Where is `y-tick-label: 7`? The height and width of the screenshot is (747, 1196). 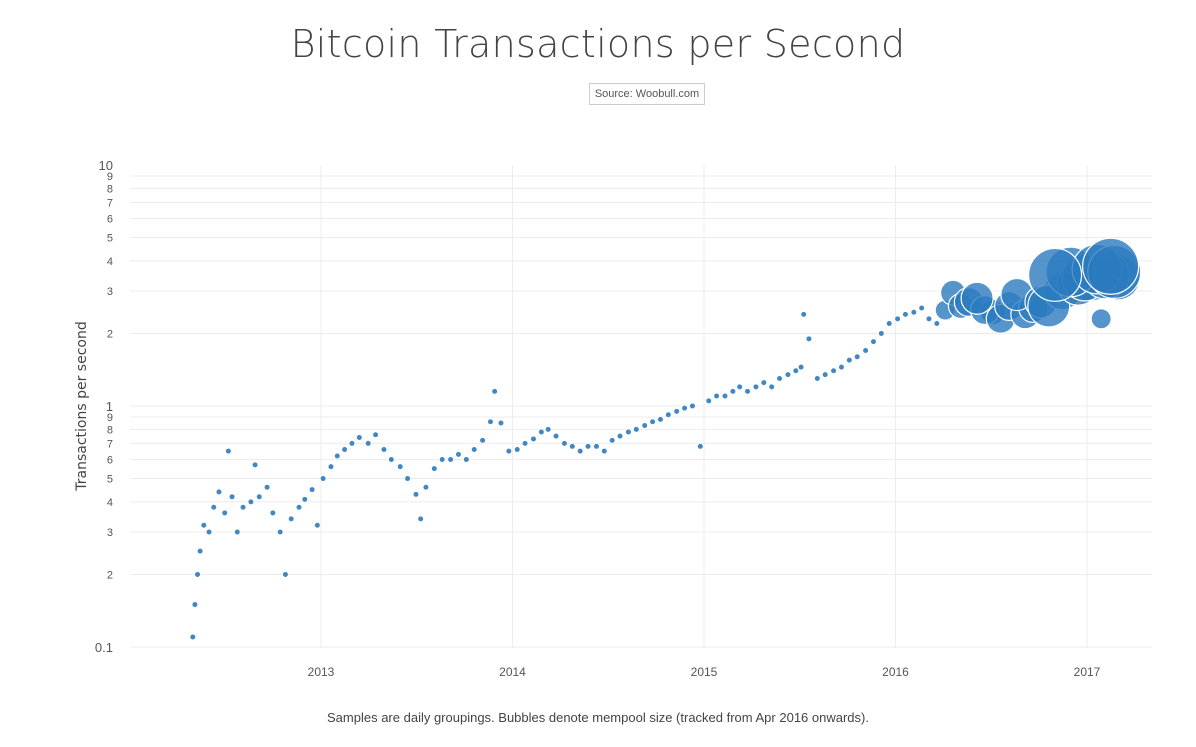
y-tick-label: 7 is located at coordinates (110, 203).